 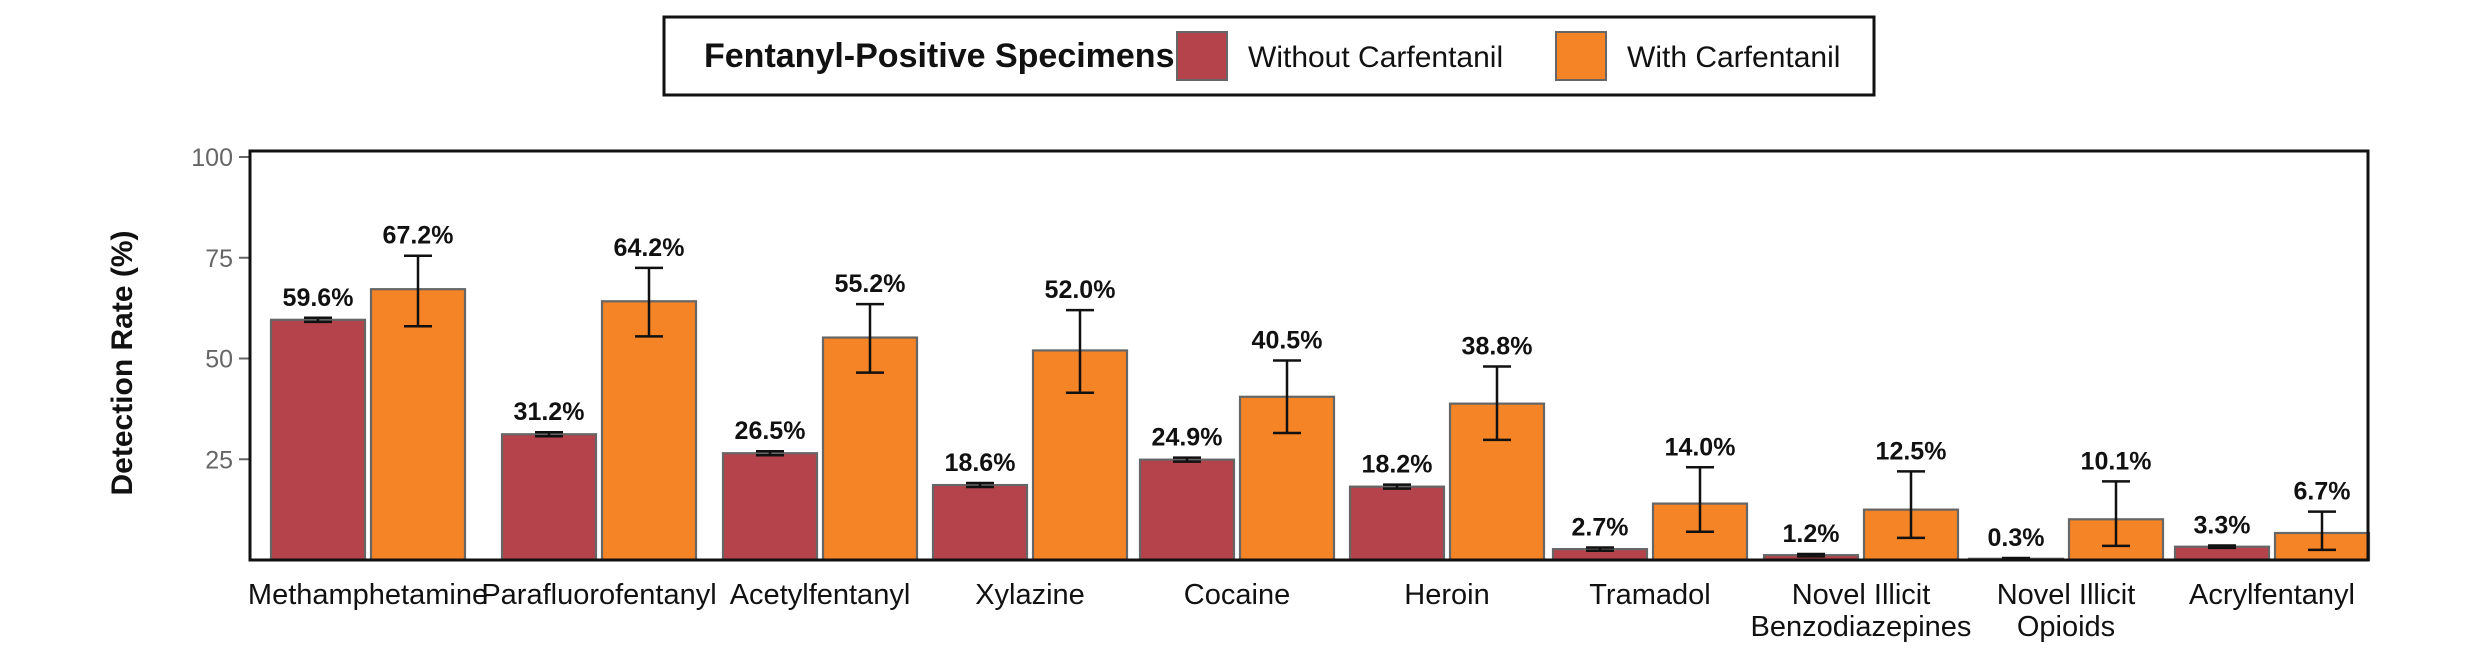 I want to click on data-label-heroin-without-carfentanil: 18.2%, so click(x=1397, y=465).